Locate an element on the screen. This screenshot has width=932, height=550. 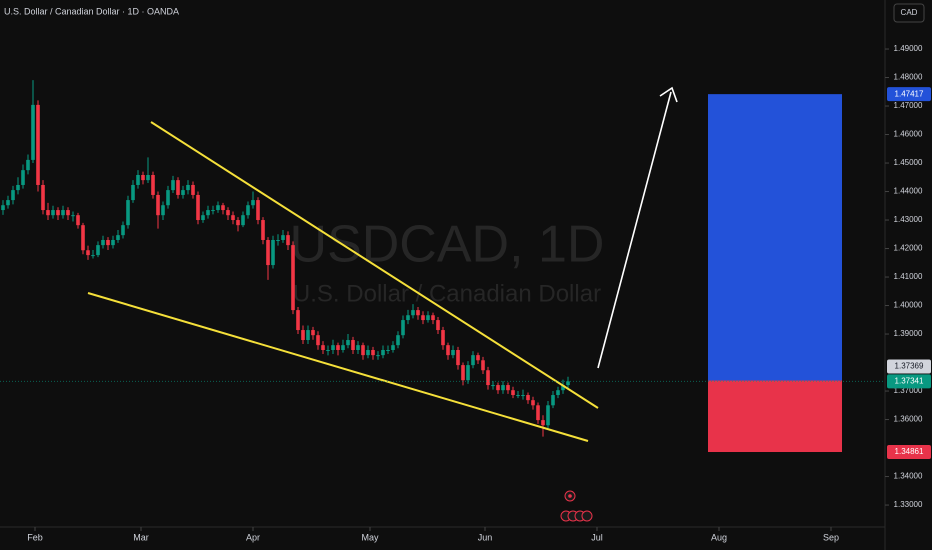
y-tick-label: 1.48000 is located at coordinates (908, 77).